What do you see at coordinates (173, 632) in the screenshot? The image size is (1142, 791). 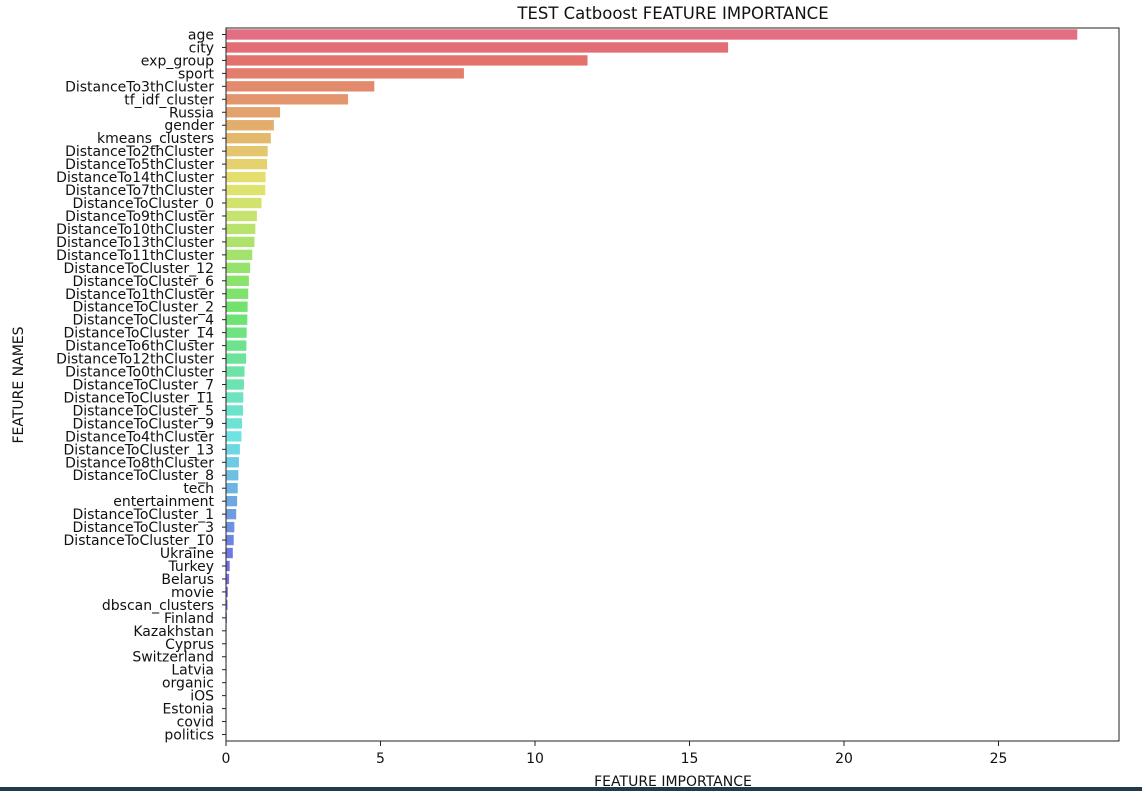 I see `y-tick-label: Kazakhstan` at bounding box center [173, 632].